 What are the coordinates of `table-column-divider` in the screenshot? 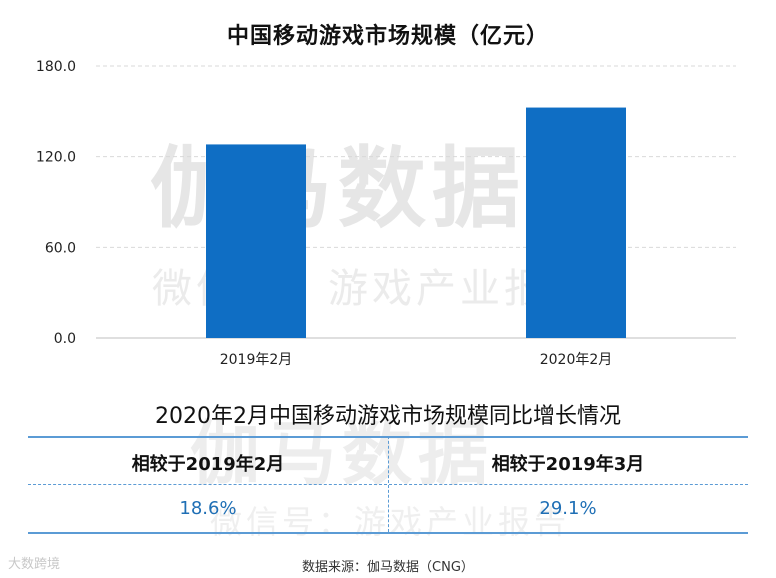 It's located at (388, 484).